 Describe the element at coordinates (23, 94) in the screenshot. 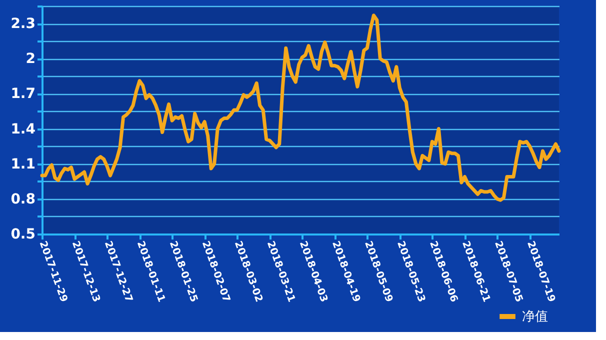

I see `y-tick-label: 1.7` at that location.